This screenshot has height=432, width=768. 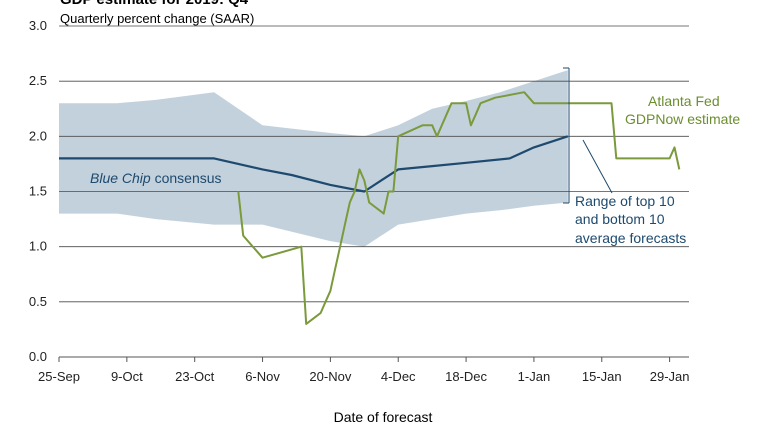 I want to click on x-tick-label-9: 29-Jan, so click(x=670, y=376).